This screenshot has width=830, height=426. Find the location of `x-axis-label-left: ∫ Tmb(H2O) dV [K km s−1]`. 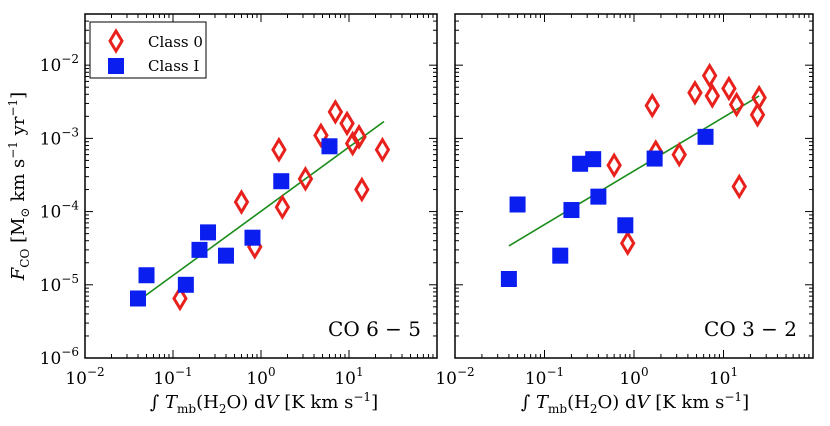

x-axis-label-left: ∫ Tmb(H2O) dV [K km s−1] is located at coordinates (264, 403).